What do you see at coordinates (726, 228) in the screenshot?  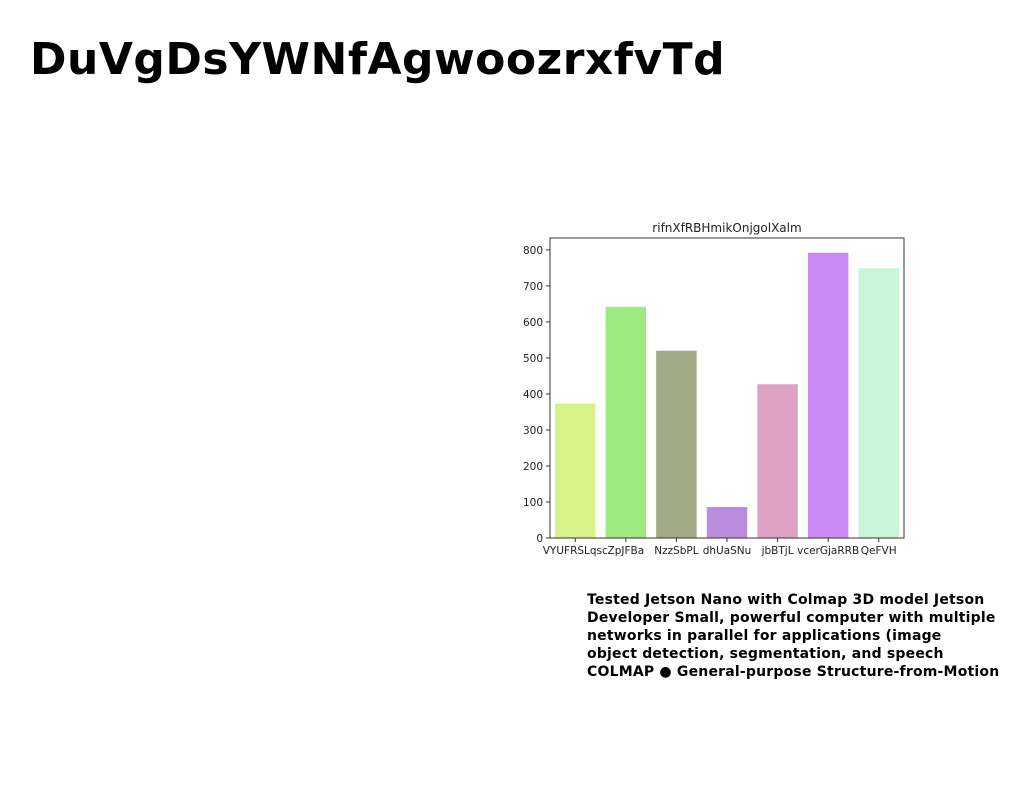 I see `chart-title: rifnXfRBHmikOnjgolXalm` at bounding box center [726, 228].